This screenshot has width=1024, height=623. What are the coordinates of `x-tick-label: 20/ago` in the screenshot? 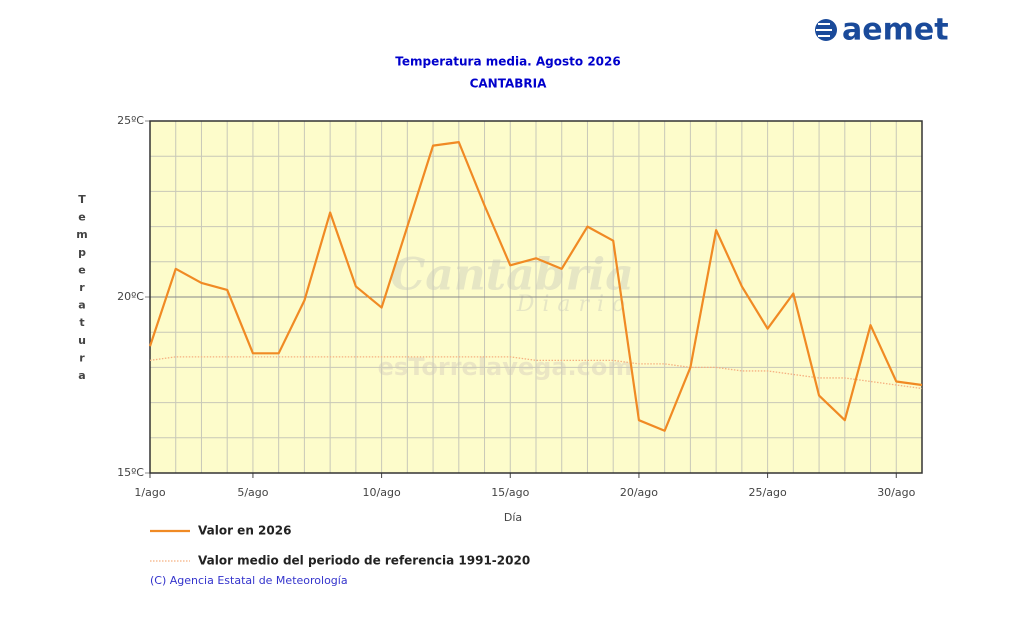 It's located at (639, 492).